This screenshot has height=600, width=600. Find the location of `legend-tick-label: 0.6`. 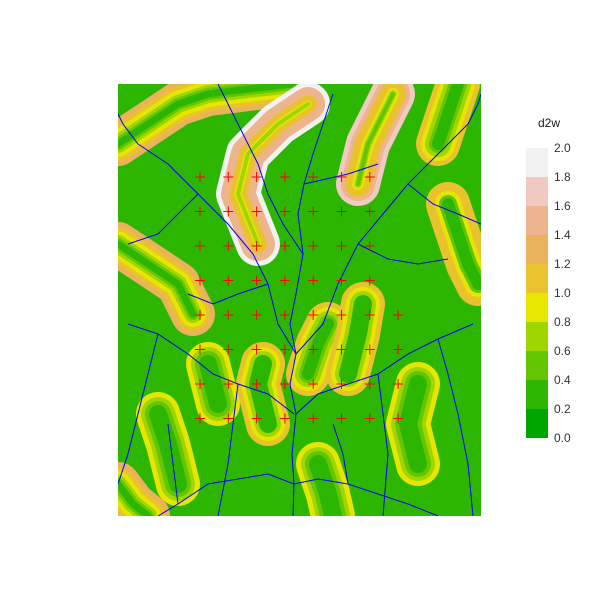

legend-tick-label: 0.6 is located at coordinates (562, 351).